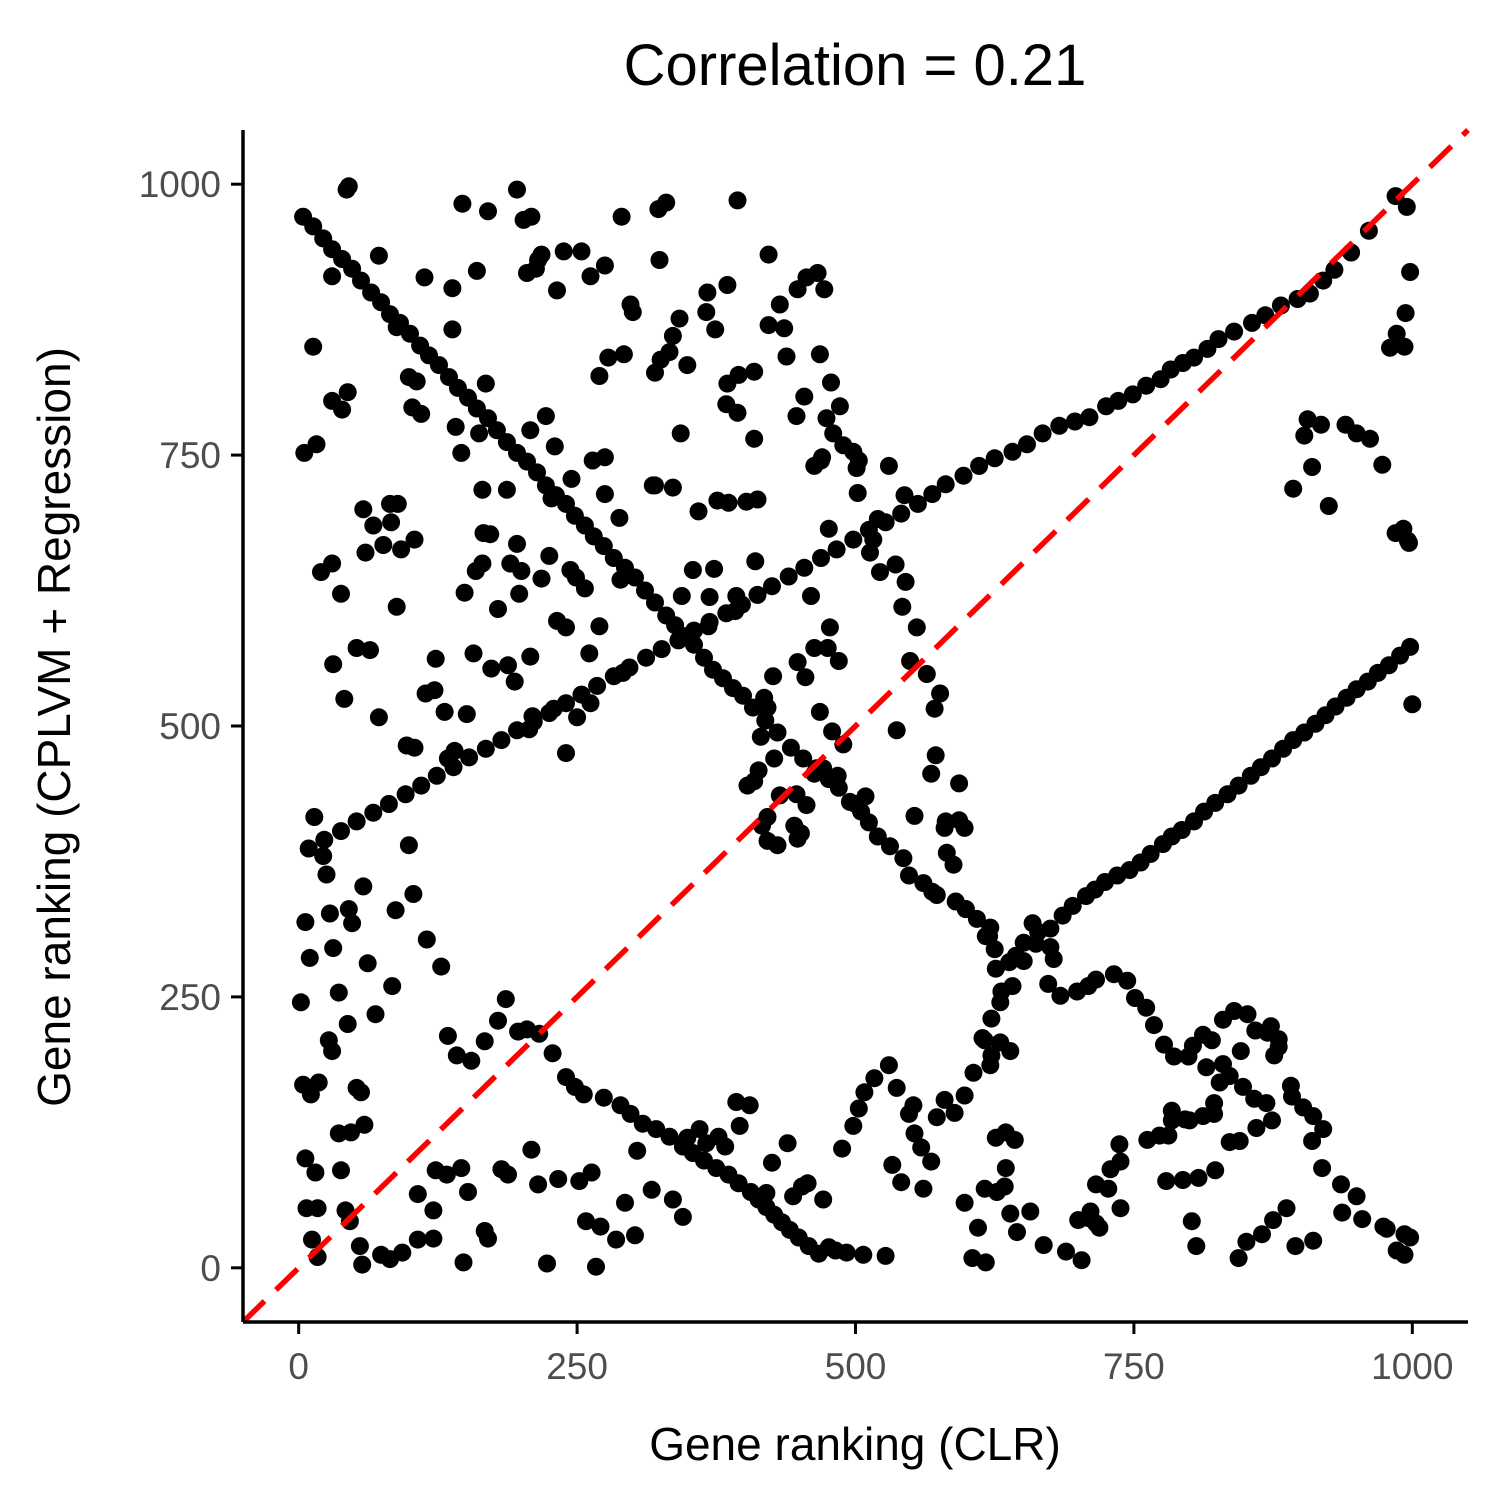 Image resolution: width=1500 pixels, height=1500 pixels. Describe the element at coordinates (577, 1366) in the screenshot. I see `x-tick-label: 250` at that location.